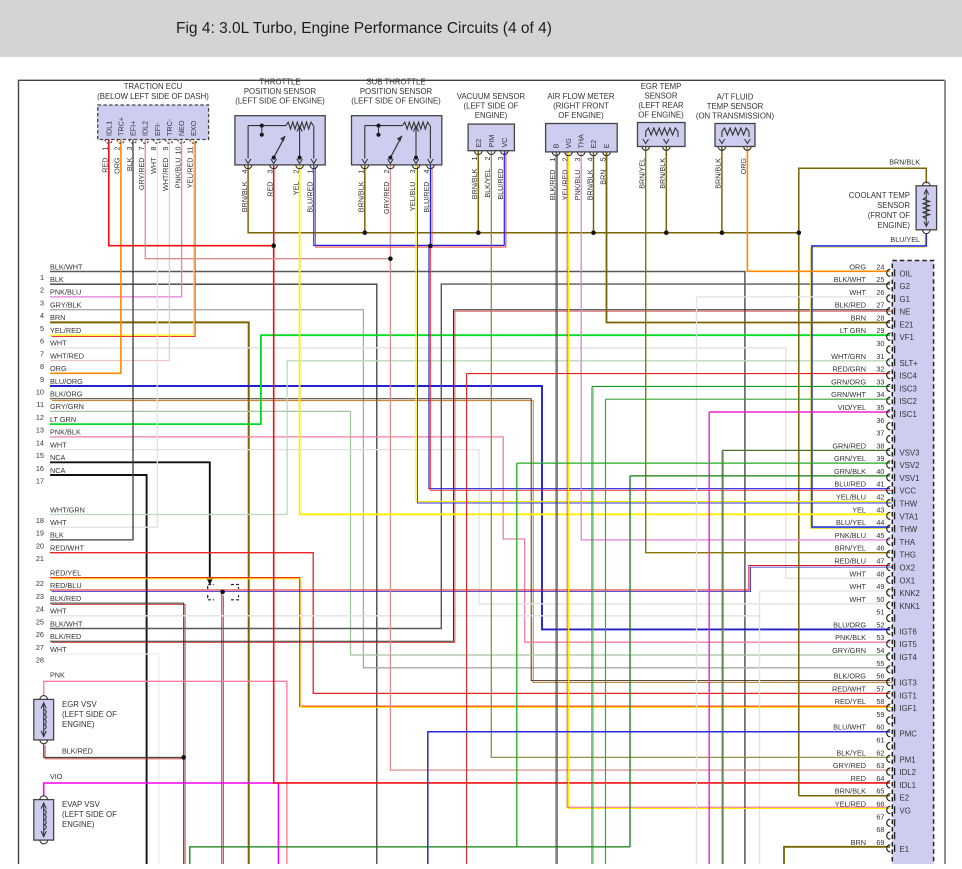 The image size is (962, 869). What do you see at coordinates (65, 292) in the screenshot?
I see `svg-text: PNK/BLU` at bounding box center [65, 292].